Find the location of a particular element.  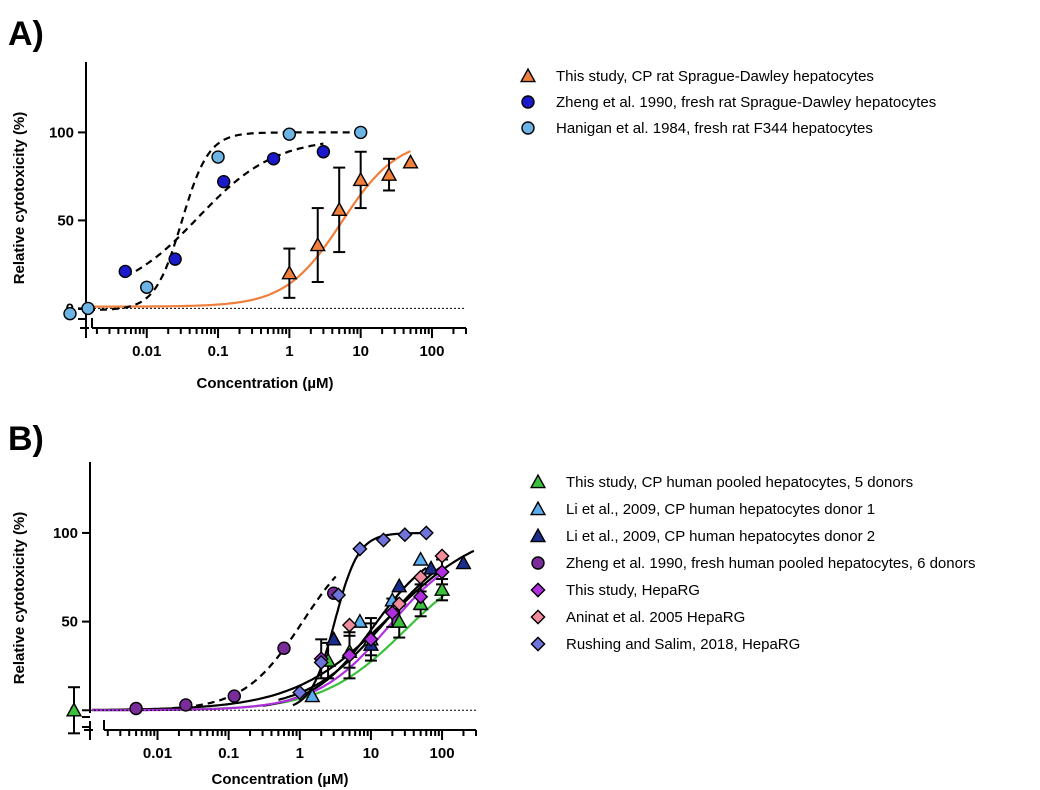

panel-a-fit-zheng-et-al-1990-fresh-rat-sprague-dawley-hepatocytes is located at coordinates (224, 210).